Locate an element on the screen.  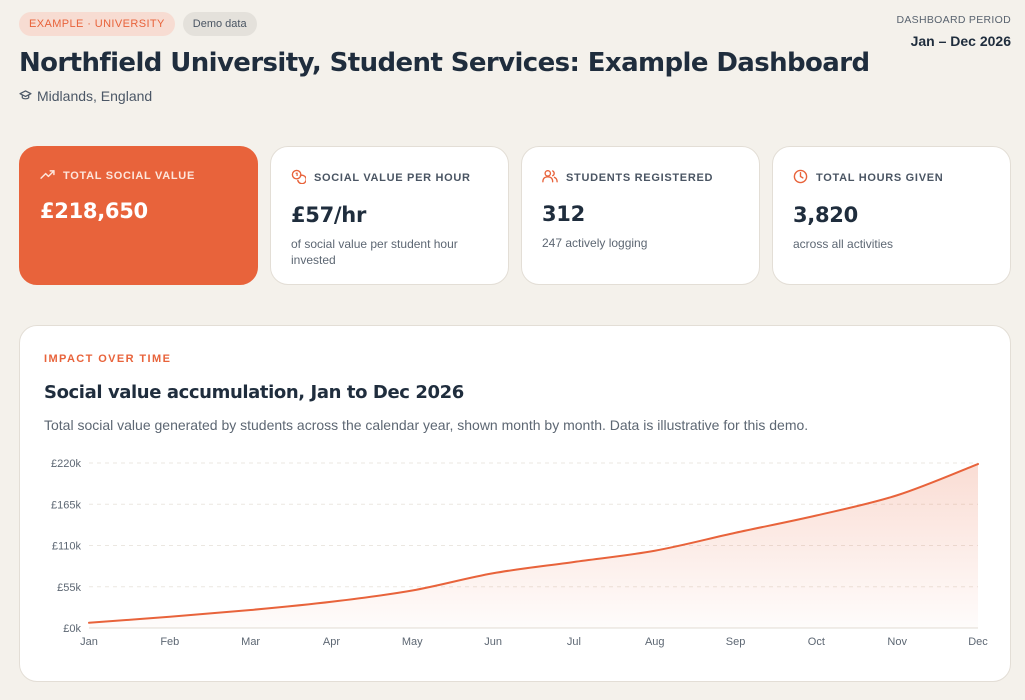
clock-icon is located at coordinates (800, 178).